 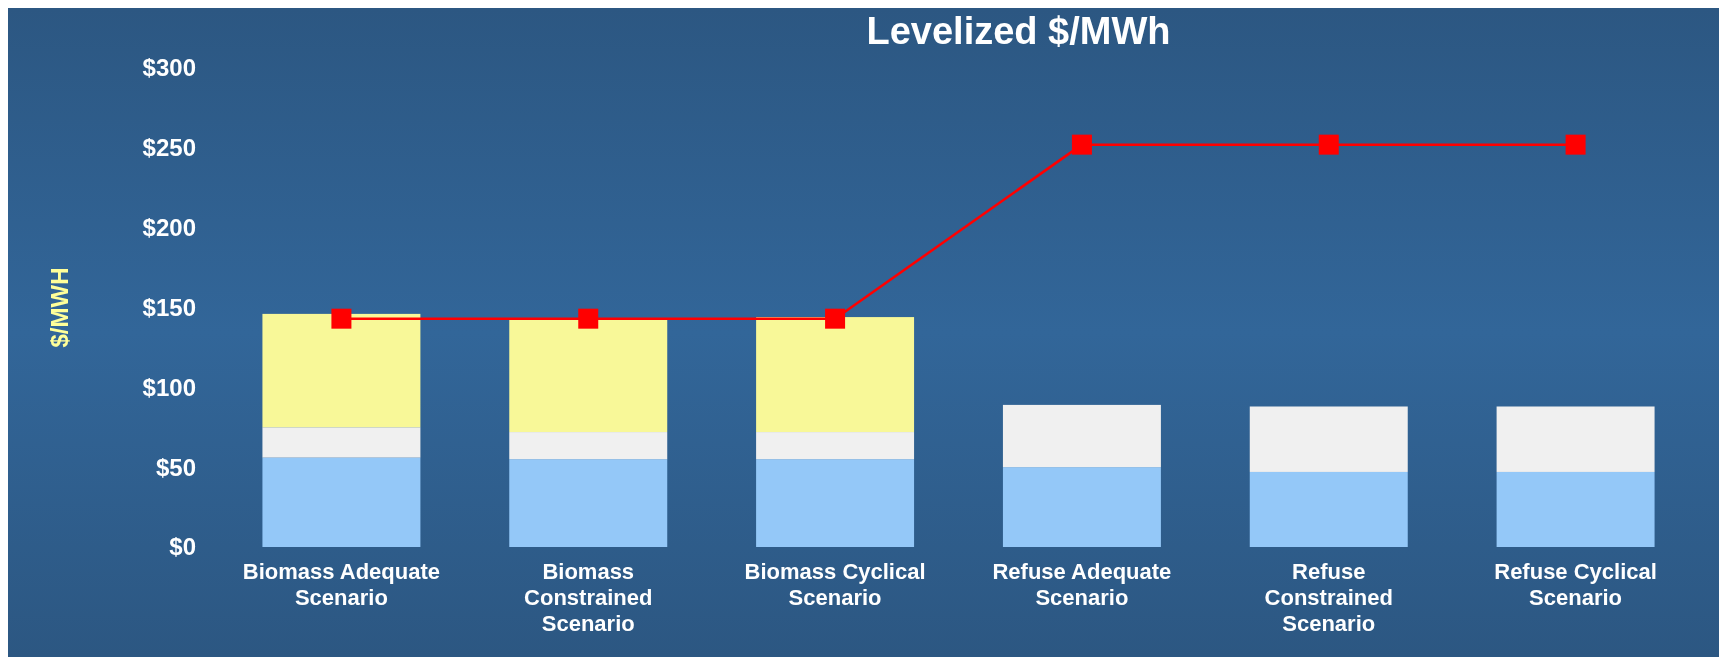 What do you see at coordinates (1082, 584) in the screenshot?
I see `x-tick-label: Refuse Adequate Scenario` at bounding box center [1082, 584].